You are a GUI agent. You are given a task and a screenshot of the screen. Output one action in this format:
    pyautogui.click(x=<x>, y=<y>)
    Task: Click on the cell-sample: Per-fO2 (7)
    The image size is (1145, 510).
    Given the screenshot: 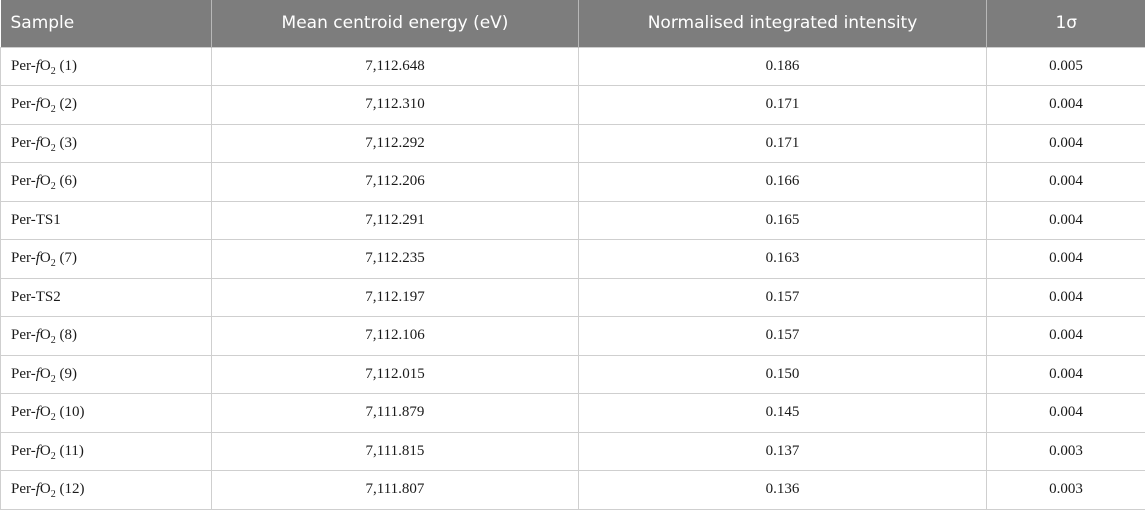 What is the action you would take?
    pyautogui.click(x=106, y=259)
    